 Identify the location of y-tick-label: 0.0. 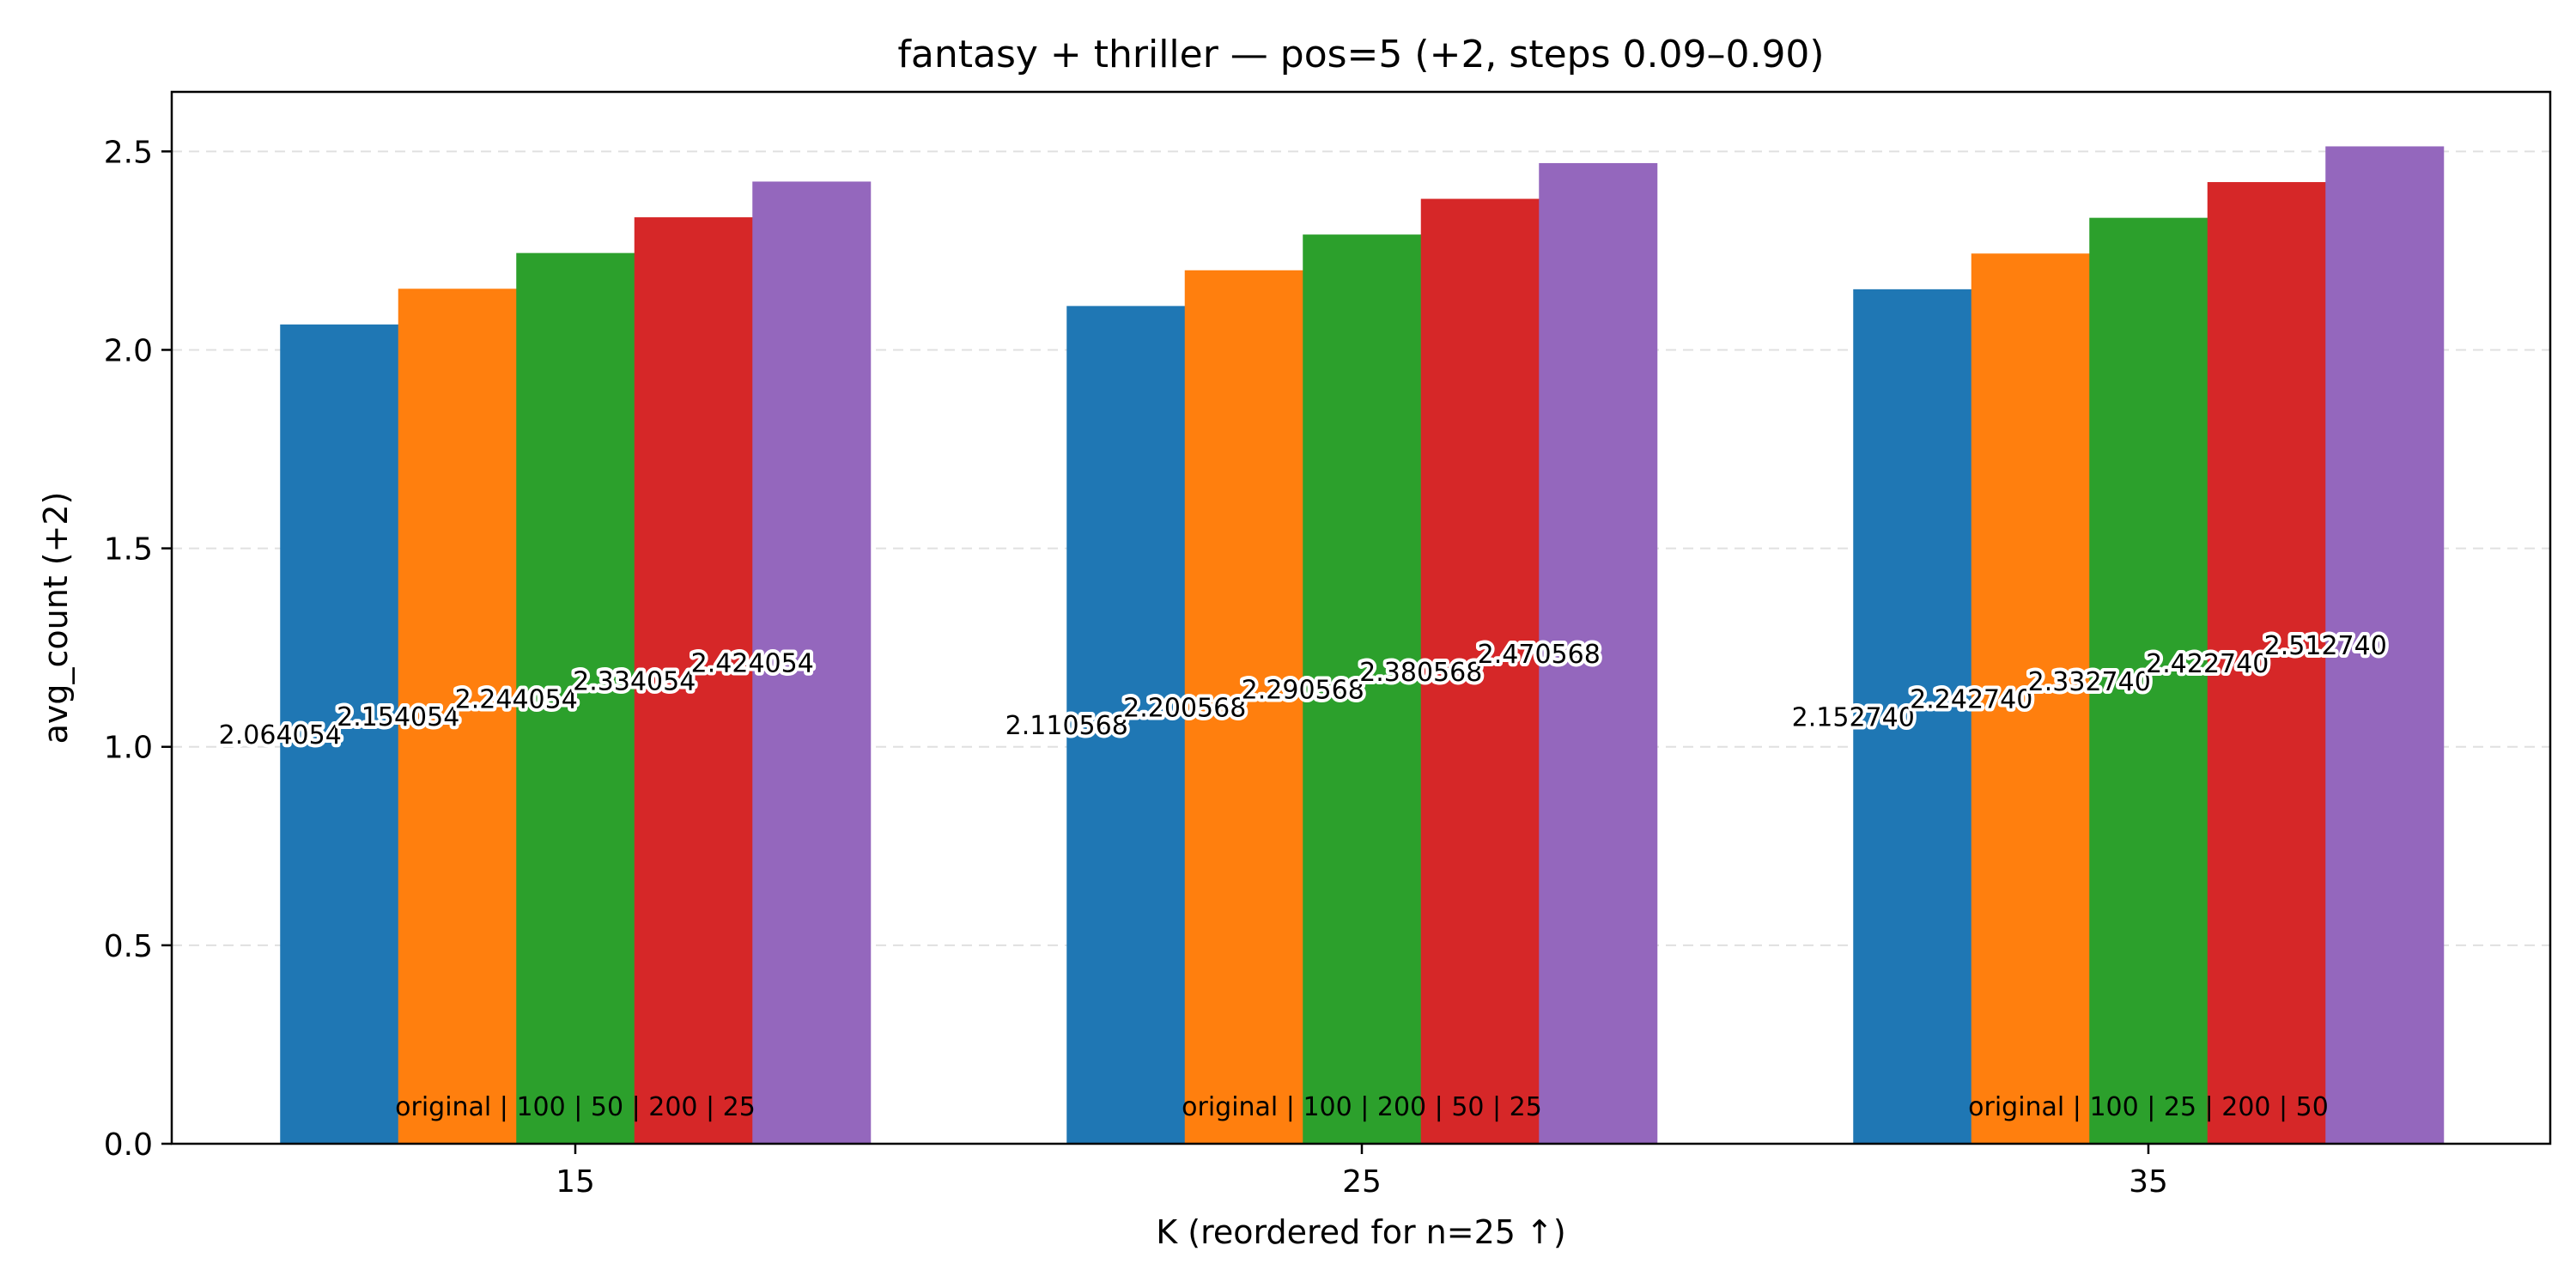
(128, 1145).